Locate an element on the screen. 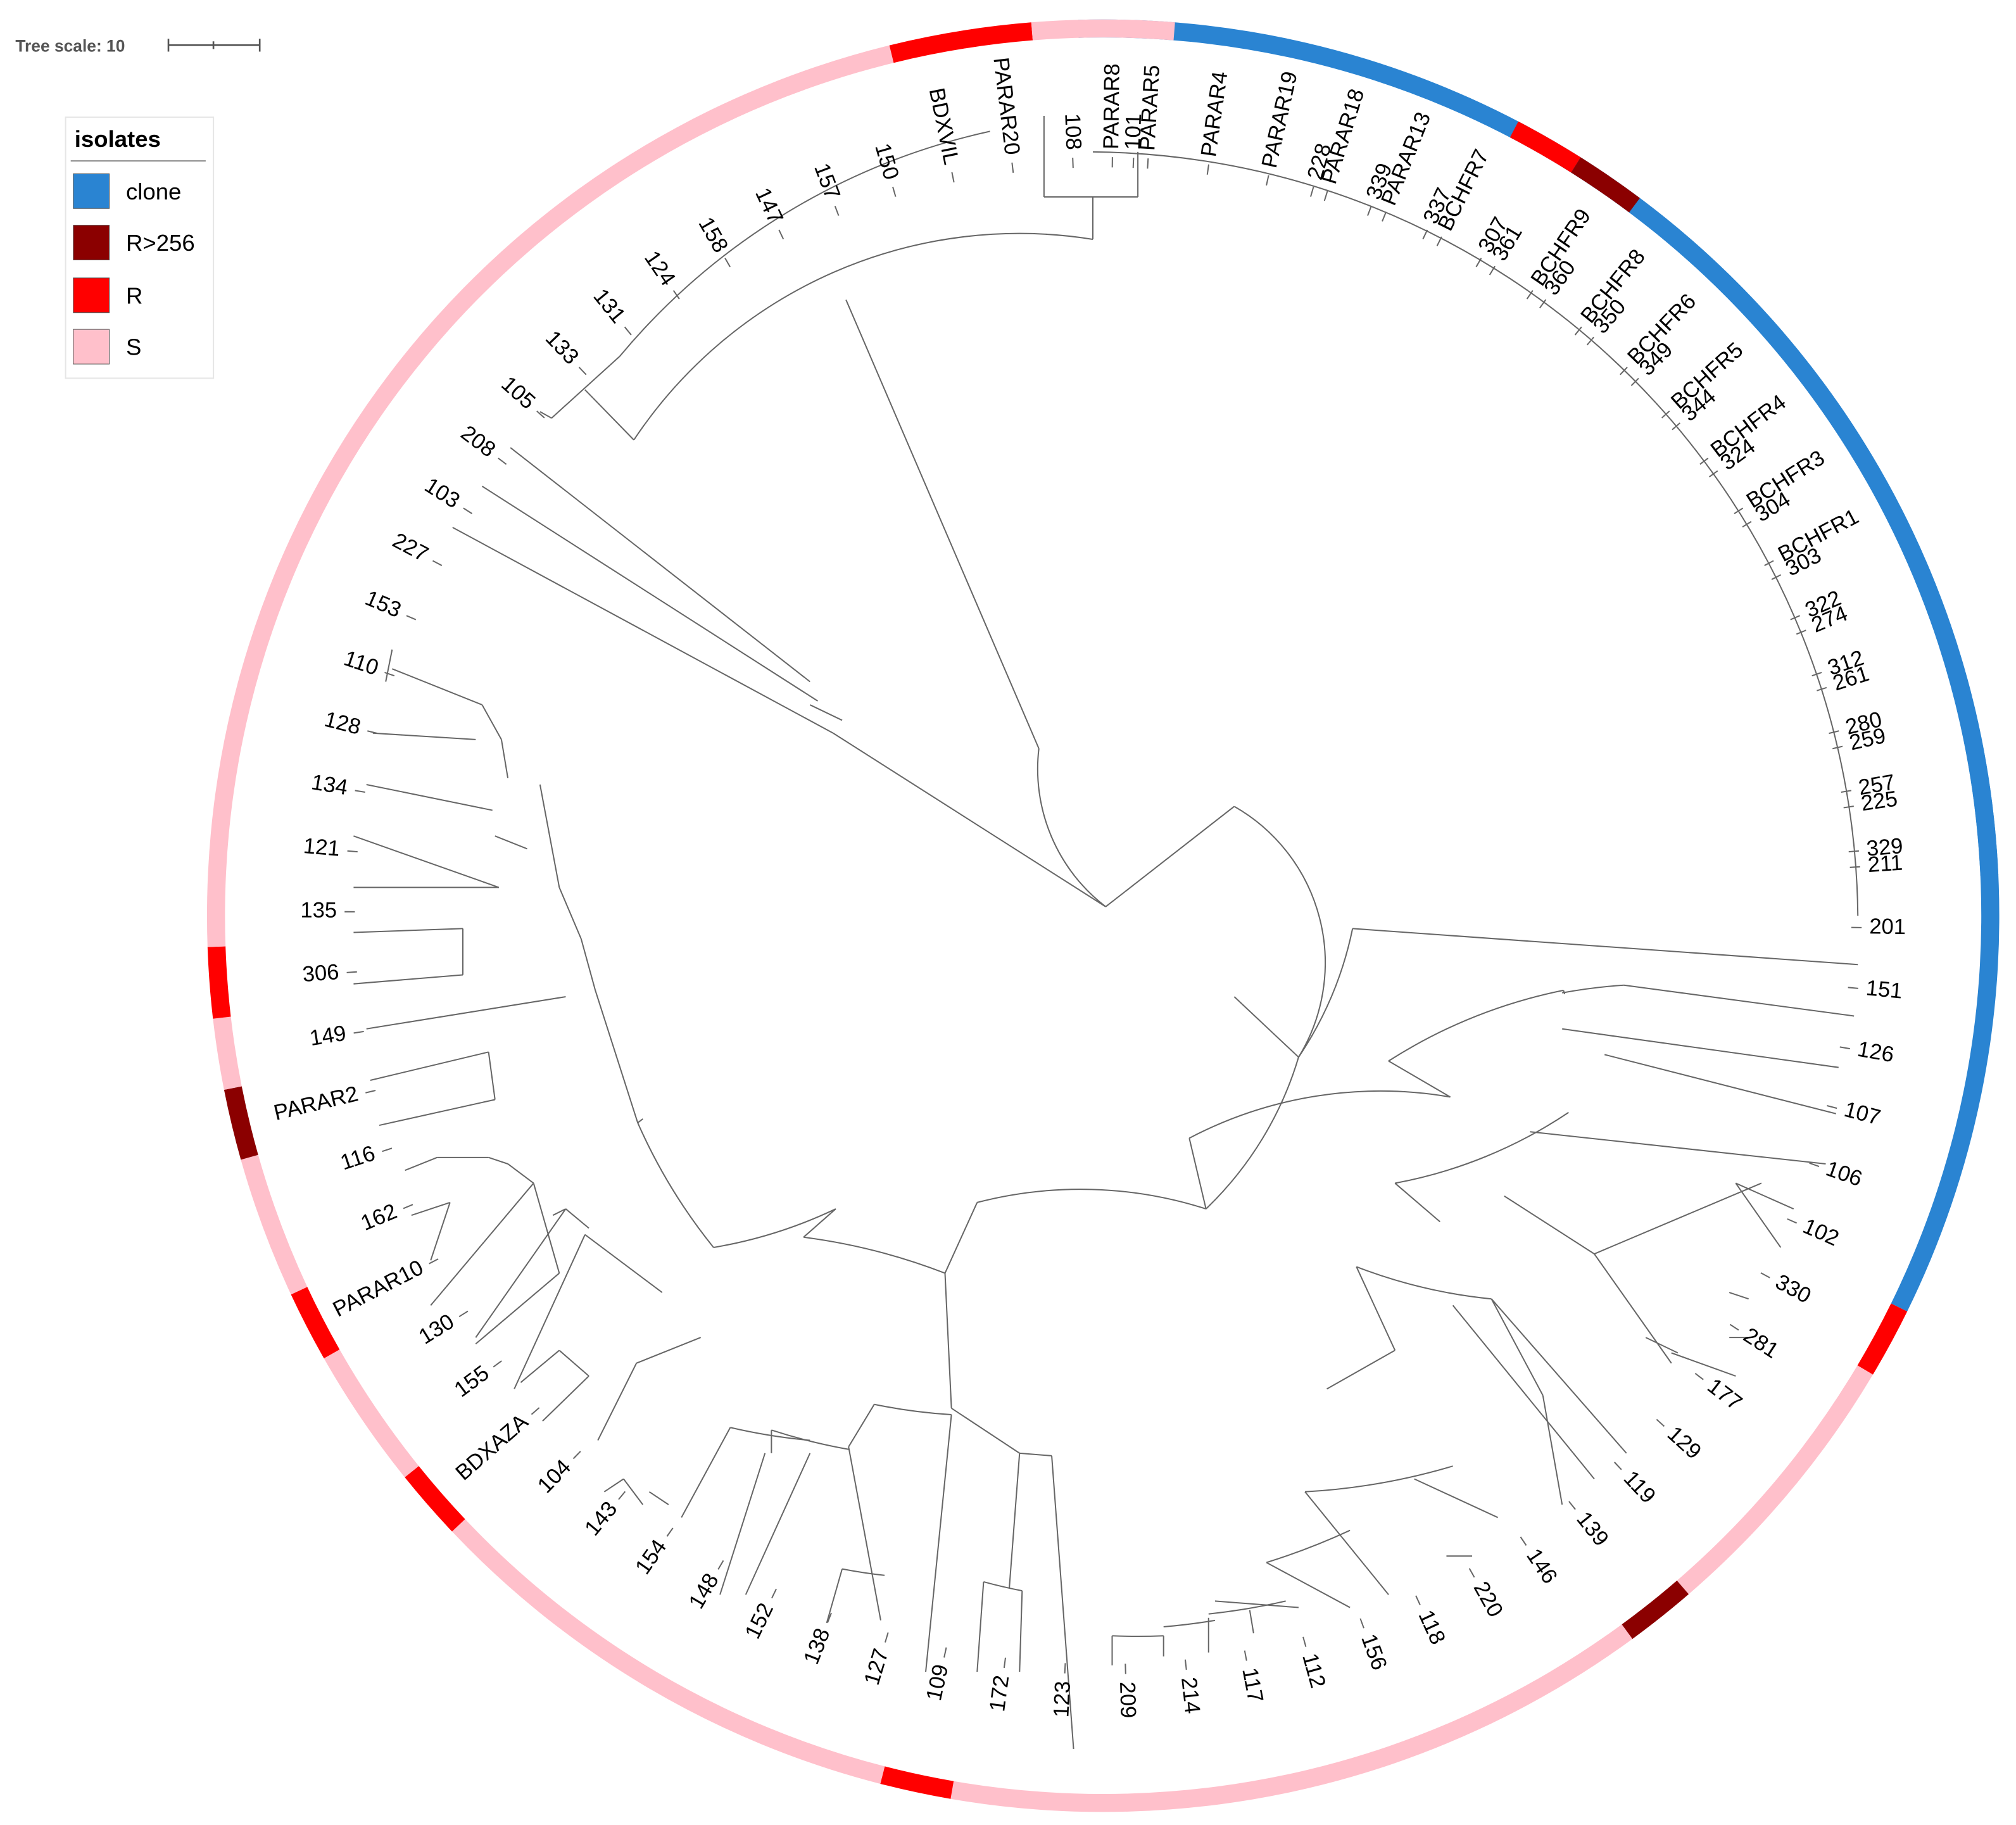 The width and height of the screenshot is (2016, 1825). leaf-label: 150 is located at coordinates (886, 162).